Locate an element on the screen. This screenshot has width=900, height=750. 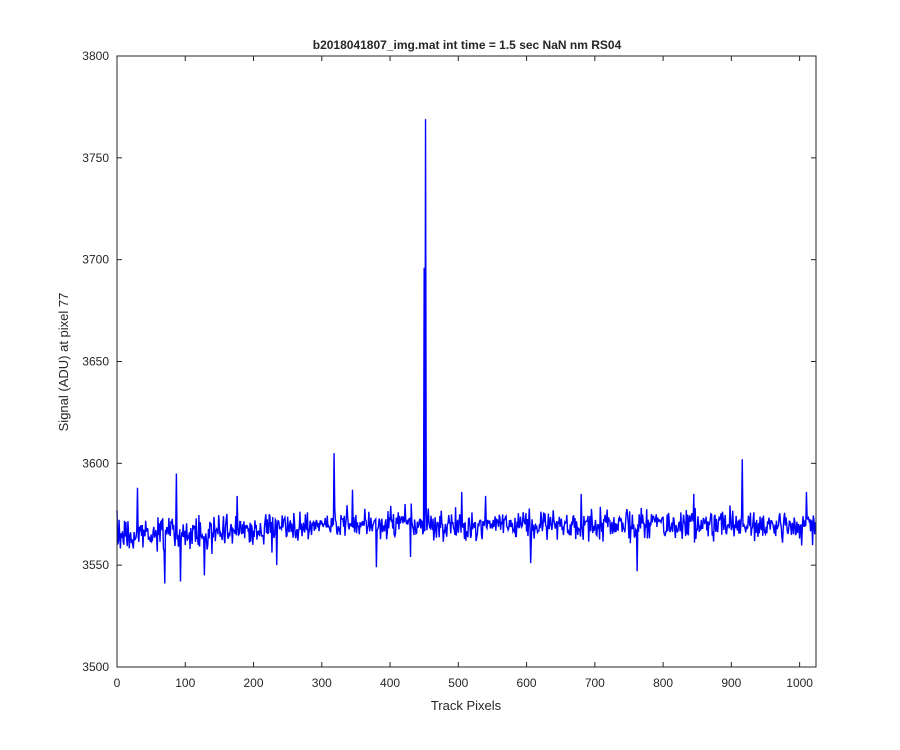
y-tick-label: 3550 is located at coordinates (95, 565).